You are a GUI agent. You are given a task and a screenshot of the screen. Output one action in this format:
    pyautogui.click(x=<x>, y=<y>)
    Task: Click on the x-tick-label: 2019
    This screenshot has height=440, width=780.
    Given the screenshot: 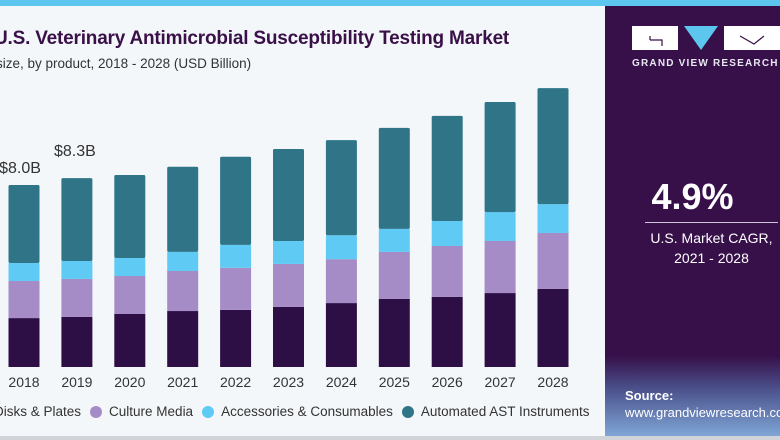 What is the action you would take?
    pyautogui.click(x=76, y=382)
    